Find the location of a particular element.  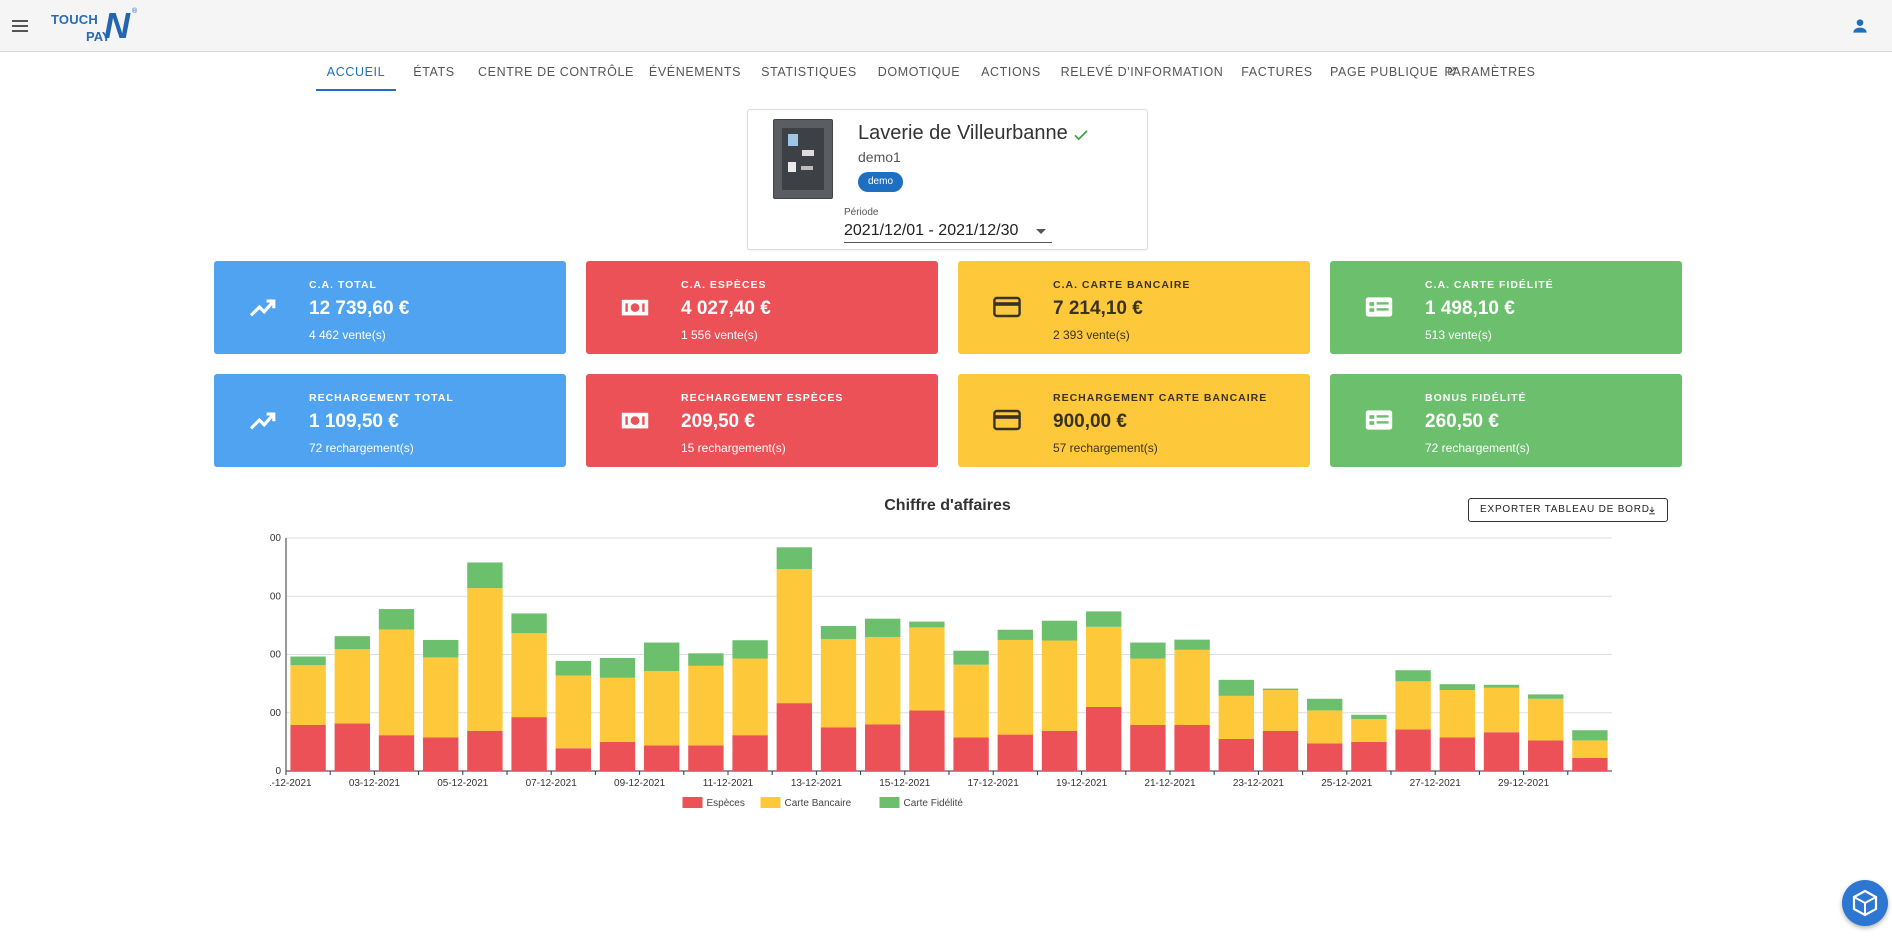

trending-up-icon is located at coordinates (263, 420).